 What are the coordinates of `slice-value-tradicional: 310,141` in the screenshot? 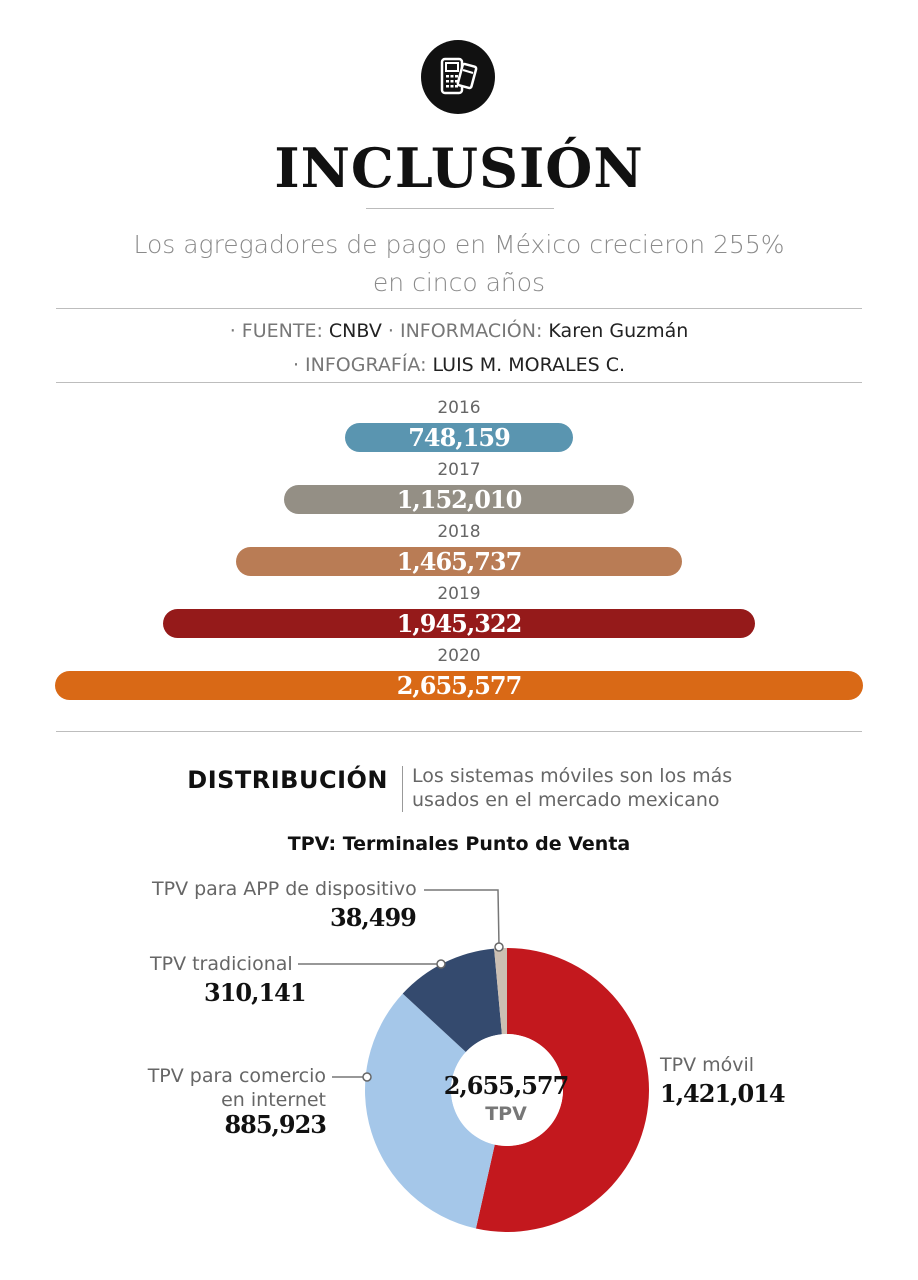 It's located at (255, 992).